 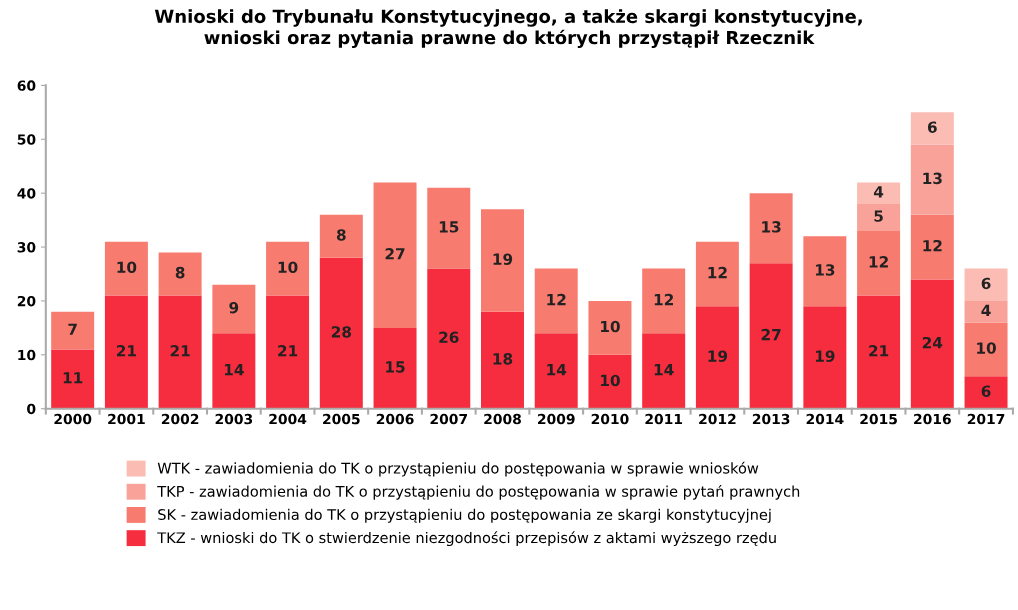 What do you see at coordinates (27, 355) in the screenshot?
I see `y-tick-label: 10` at bounding box center [27, 355].